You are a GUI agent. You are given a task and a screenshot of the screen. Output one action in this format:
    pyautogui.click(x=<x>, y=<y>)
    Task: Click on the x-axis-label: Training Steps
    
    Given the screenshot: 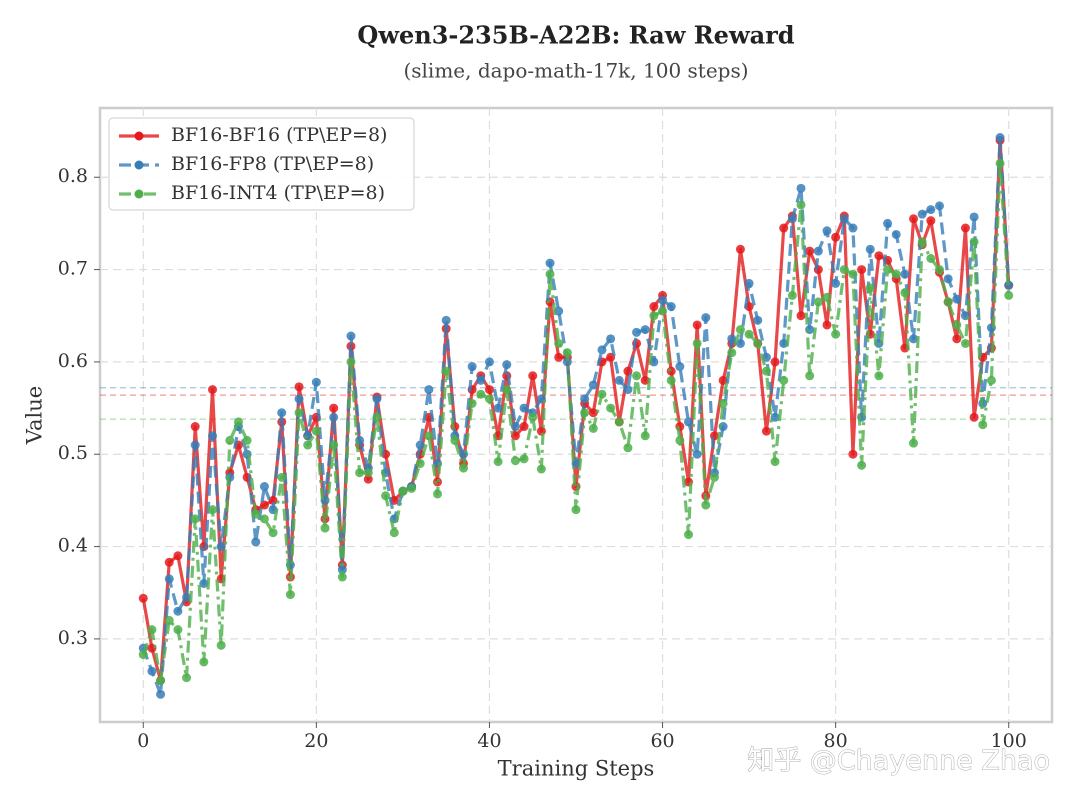 What is the action you would take?
    pyautogui.click(x=576, y=769)
    